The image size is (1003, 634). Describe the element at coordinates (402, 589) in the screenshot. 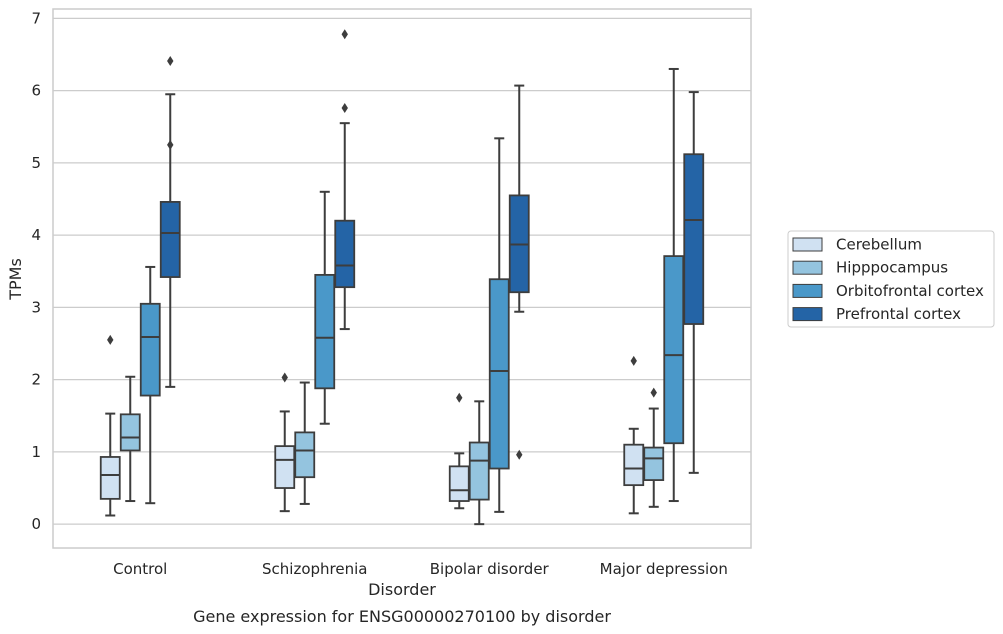

I see `x-axis-label: Disorder` at that location.